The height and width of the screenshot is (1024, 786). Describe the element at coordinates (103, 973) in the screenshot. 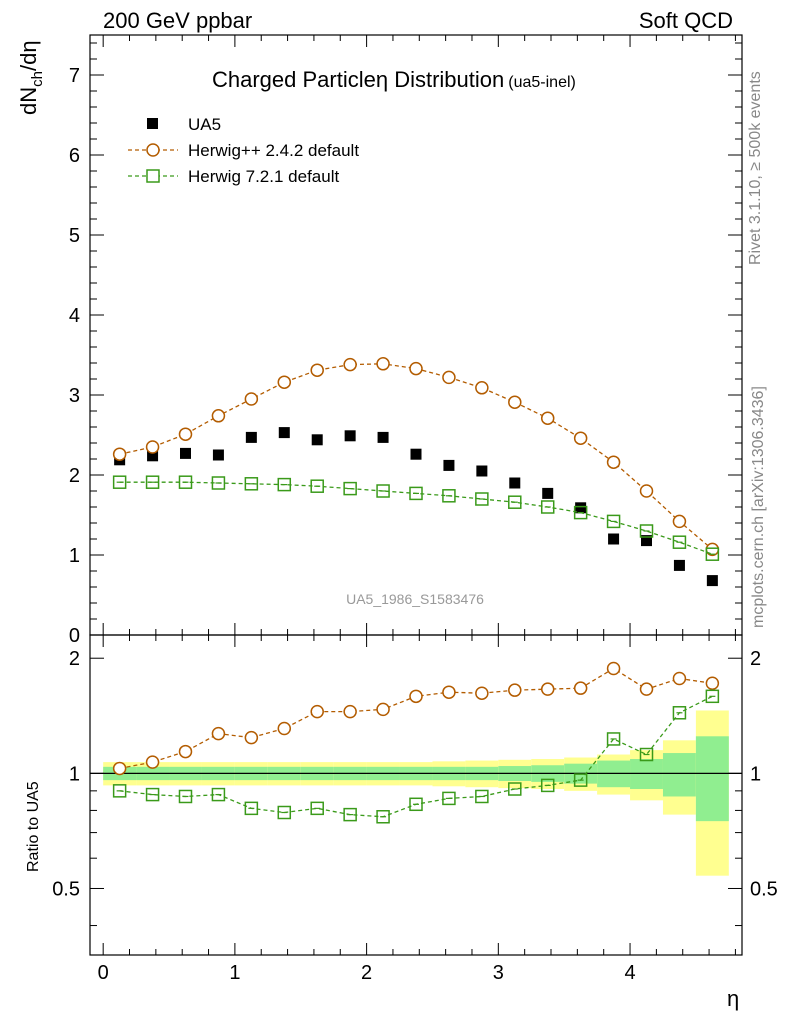

I see `x-tick-label: 0` at that location.